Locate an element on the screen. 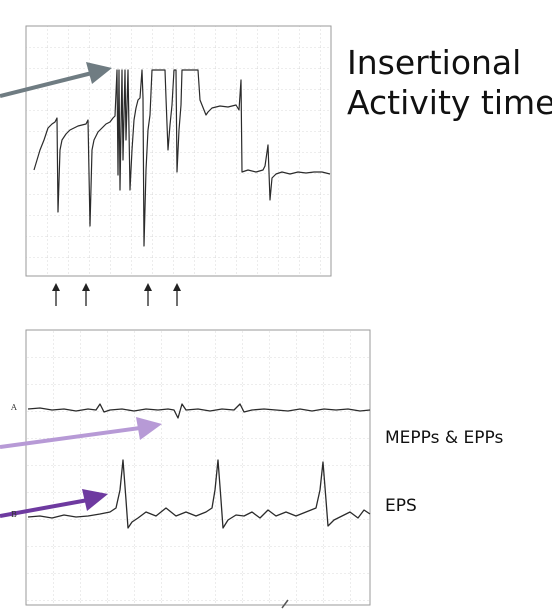 This screenshot has height=610, width=552. mepps-label: MEPPs & EPPs is located at coordinates (444, 438).